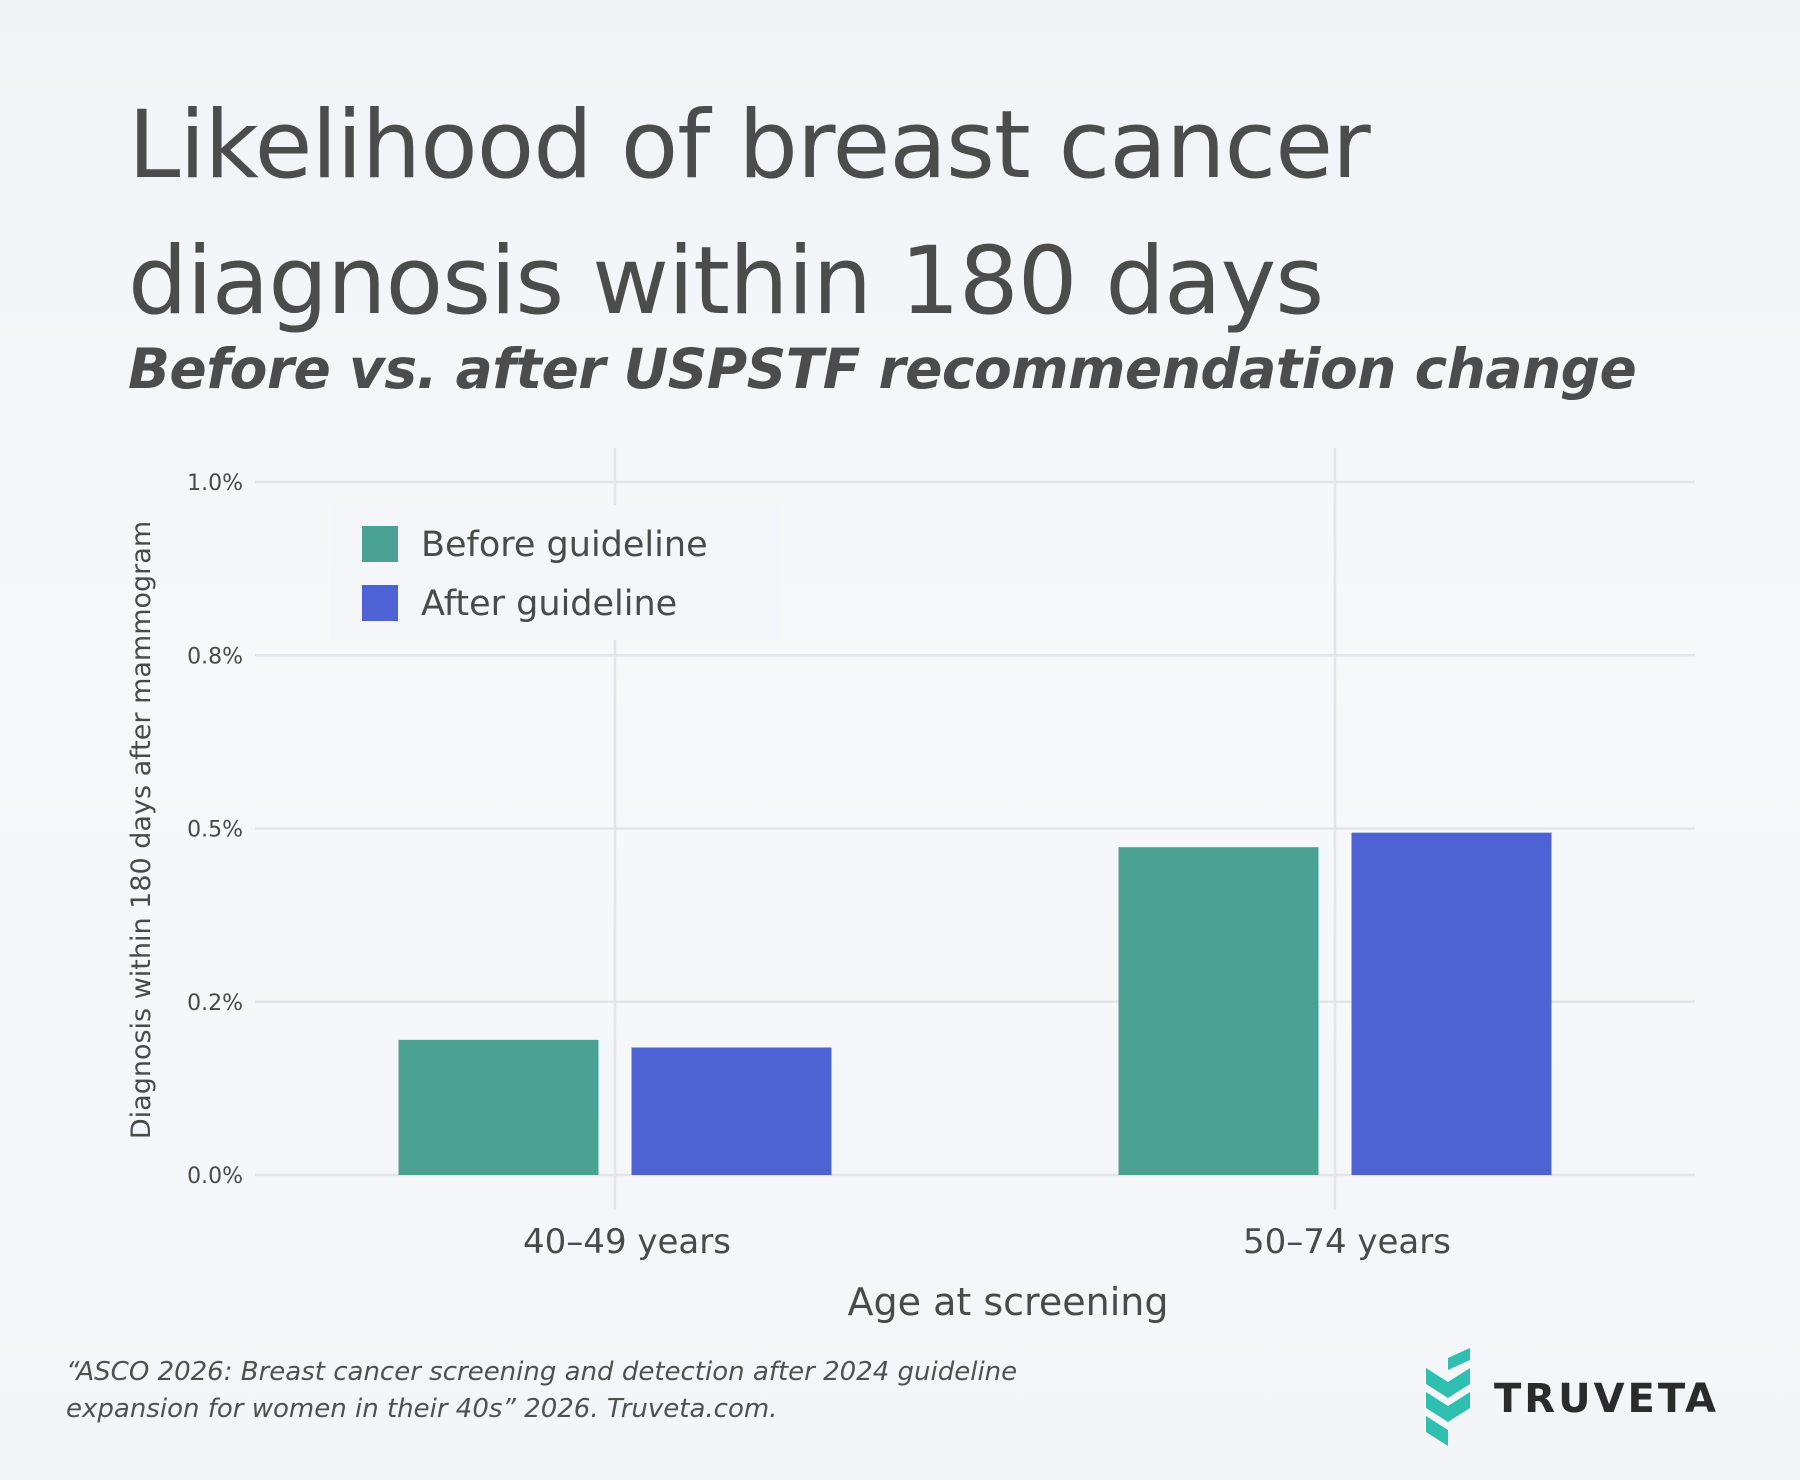 The image size is (1800, 1480). What do you see at coordinates (1008, 1302) in the screenshot?
I see `x-axis-label: Age at screening` at bounding box center [1008, 1302].